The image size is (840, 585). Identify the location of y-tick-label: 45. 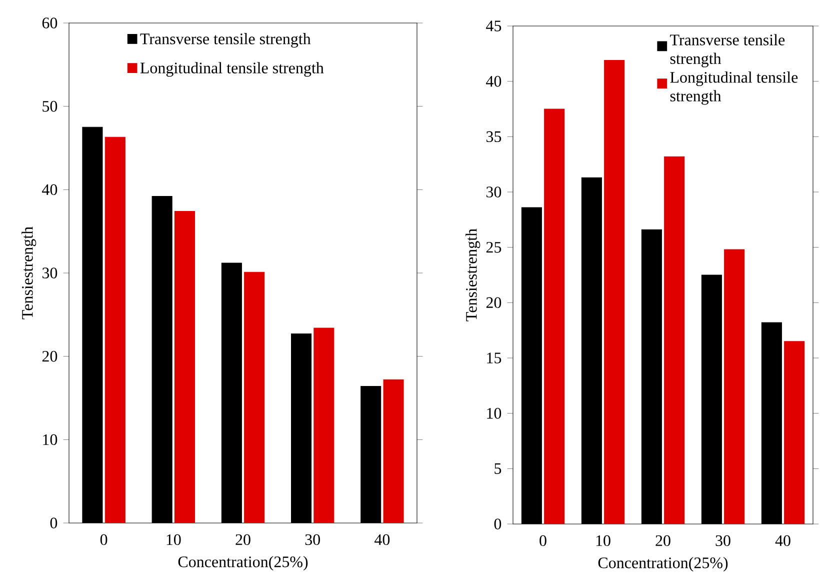
(494, 26).